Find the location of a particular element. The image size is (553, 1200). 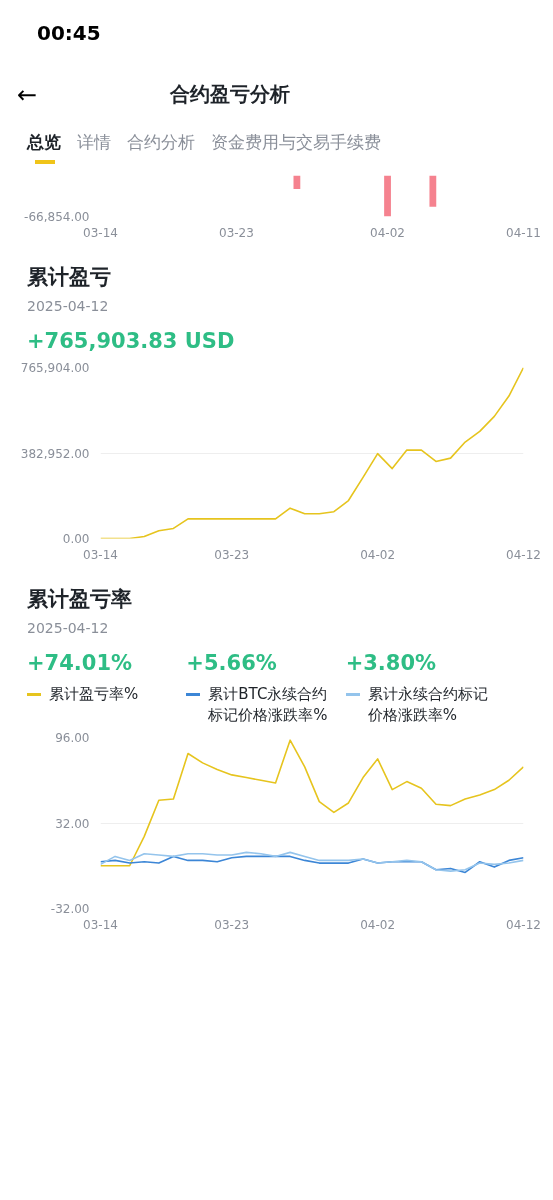

legend-label: 累计BTC永续合约标记价格涨跌率% is located at coordinates (268, 705).